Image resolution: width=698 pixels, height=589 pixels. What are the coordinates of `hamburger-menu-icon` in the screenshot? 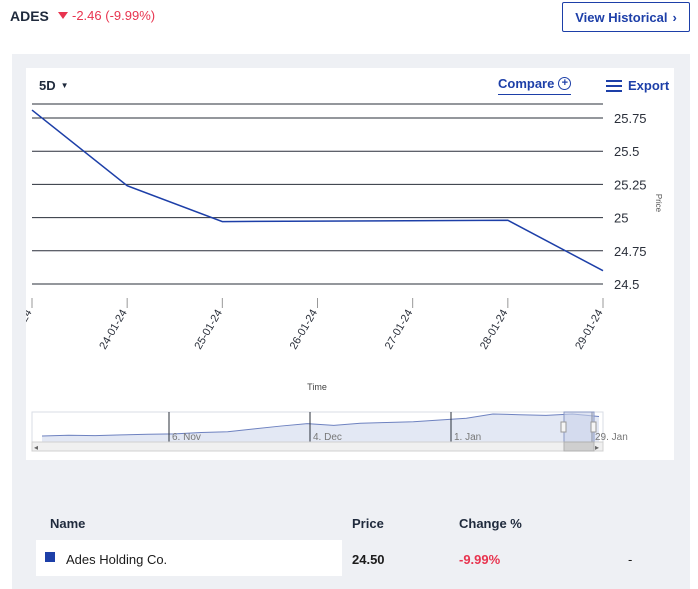 It's located at (614, 85).